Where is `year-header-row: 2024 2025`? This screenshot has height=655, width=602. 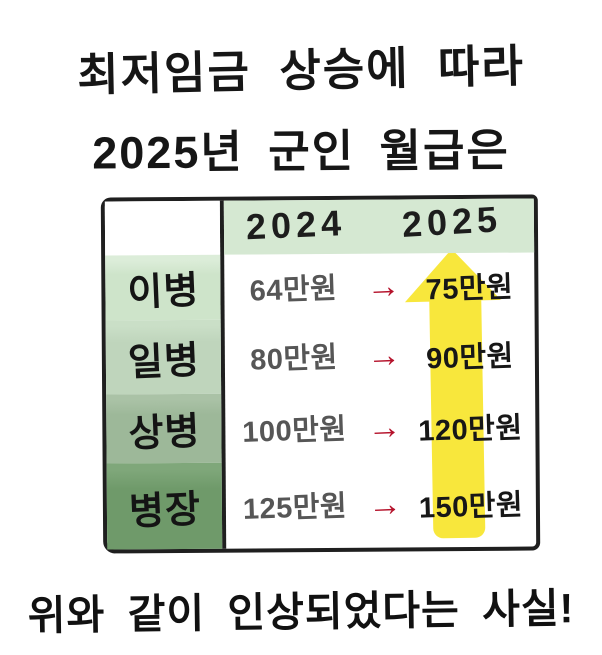 year-header-row: 2024 2025 is located at coordinates (379, 226).